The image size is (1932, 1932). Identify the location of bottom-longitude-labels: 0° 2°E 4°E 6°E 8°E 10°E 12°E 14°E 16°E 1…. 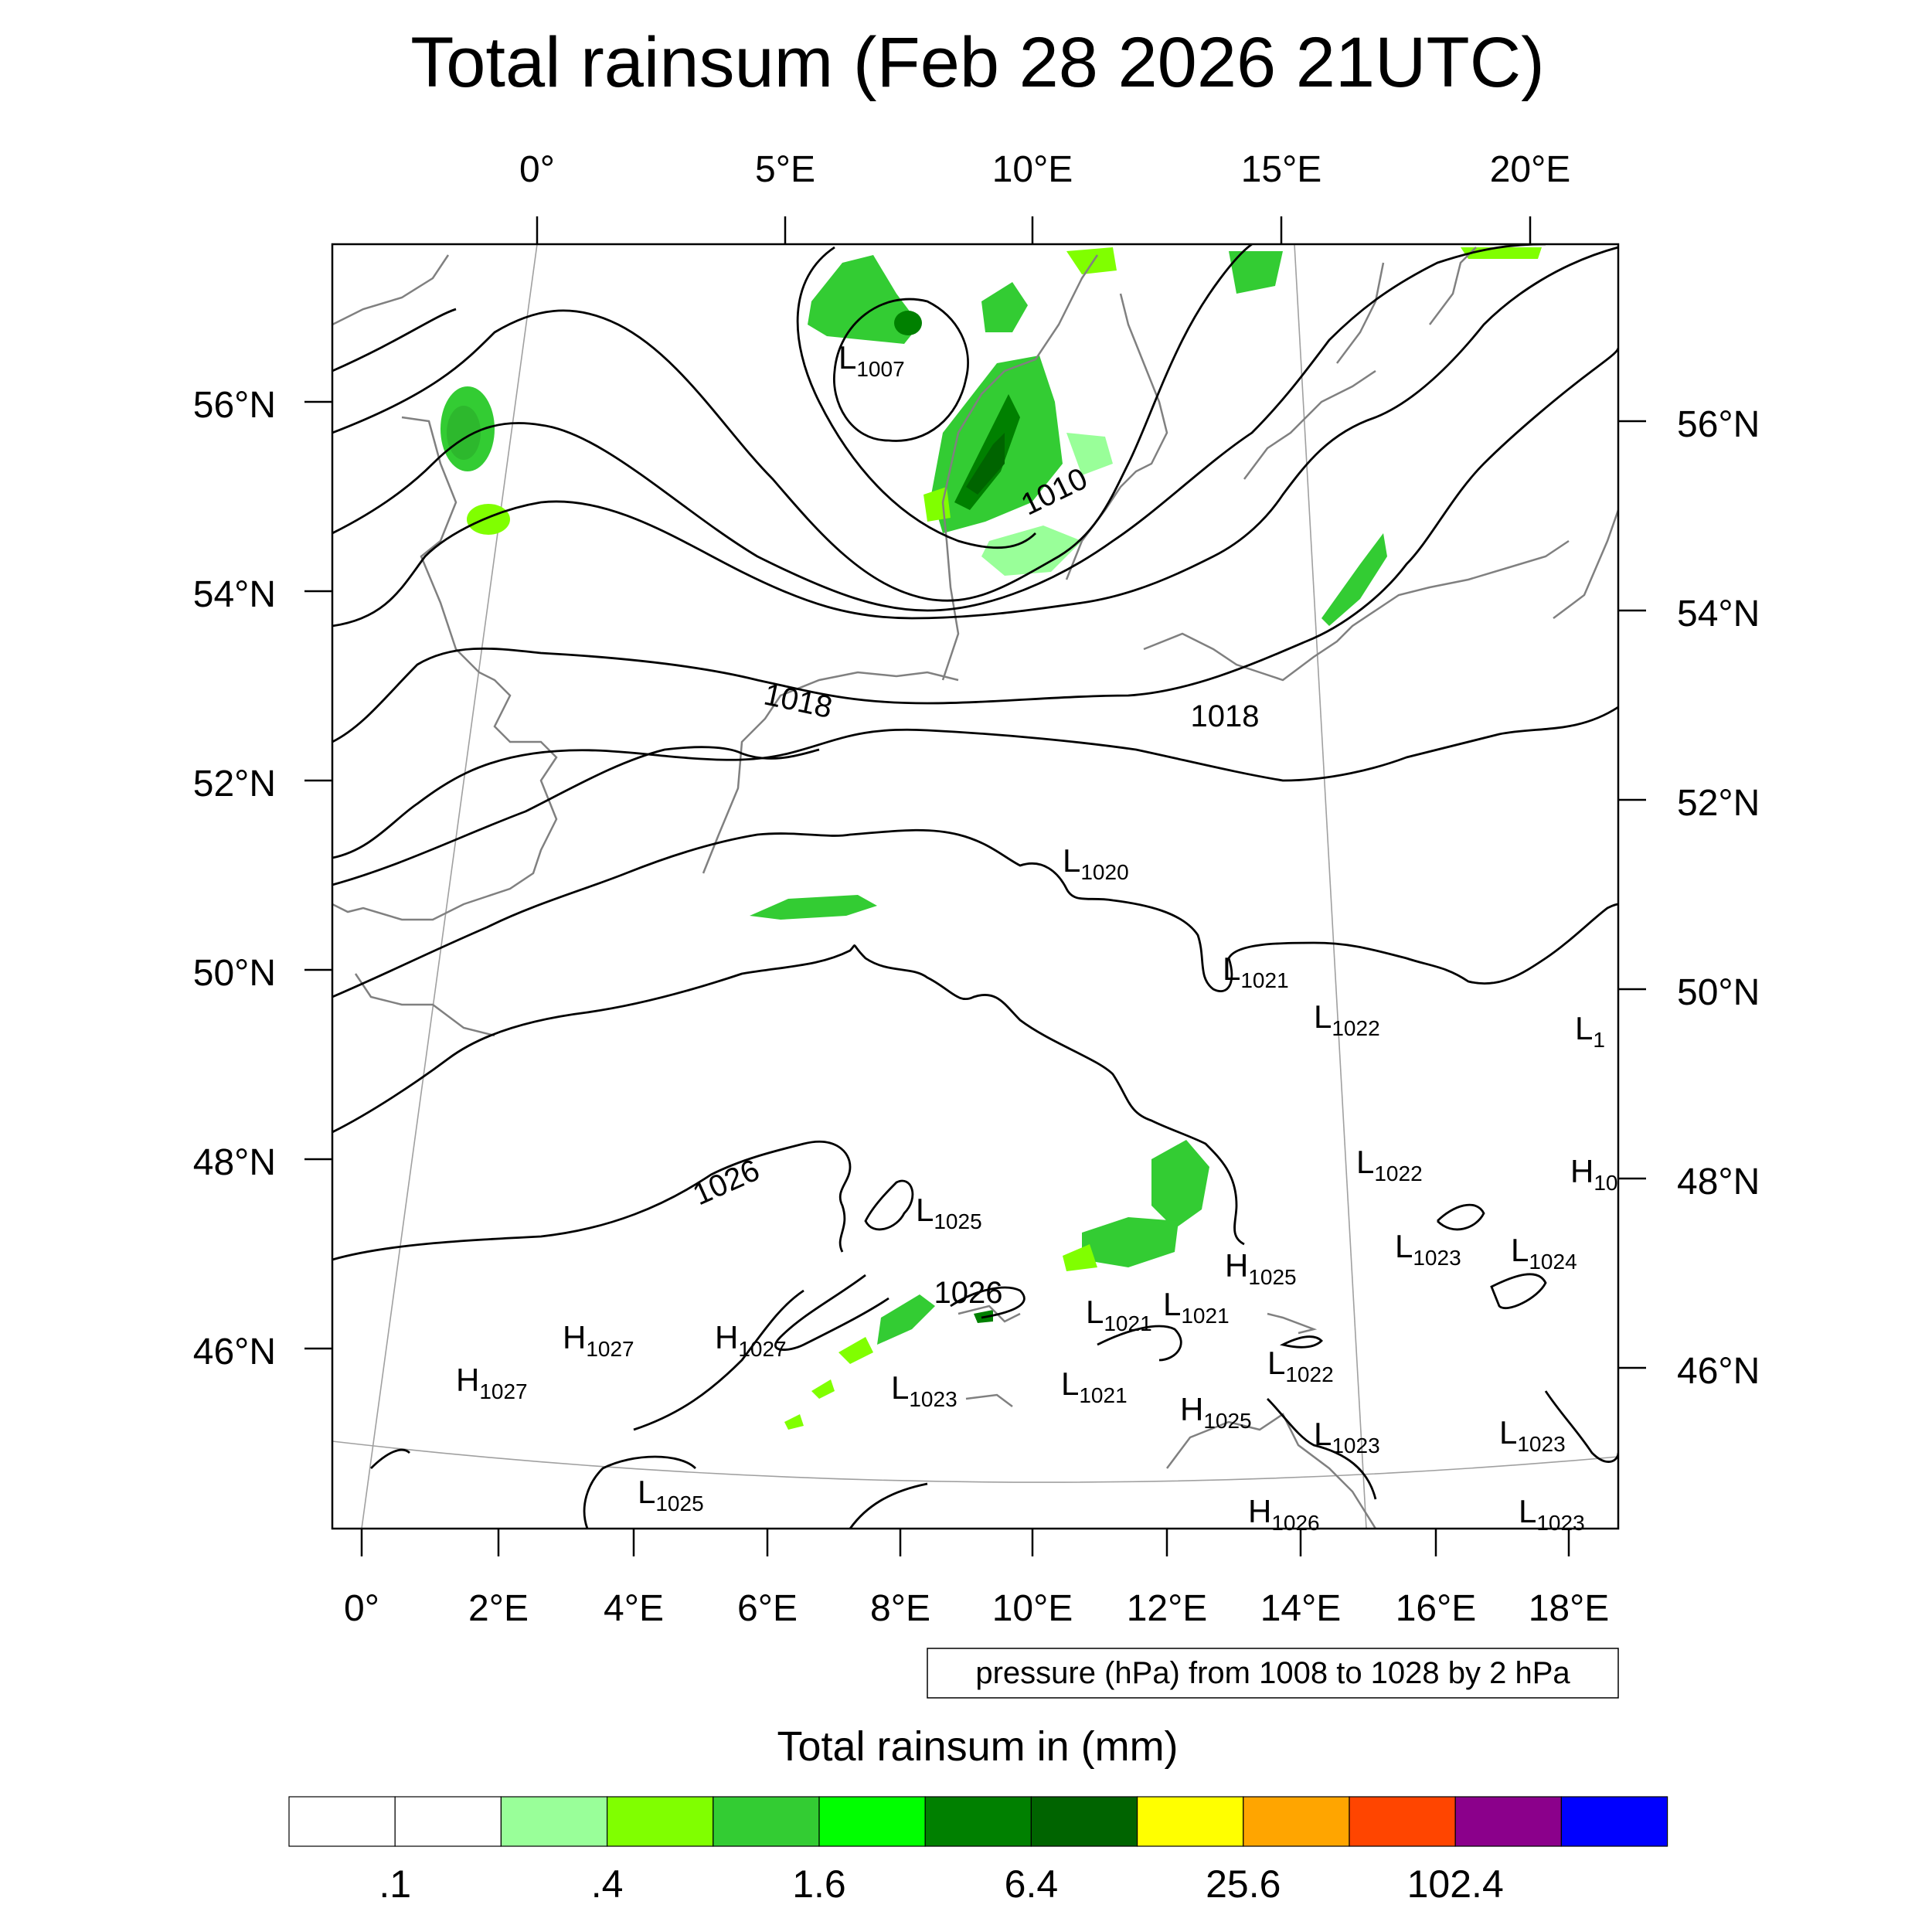
(977, 1609).